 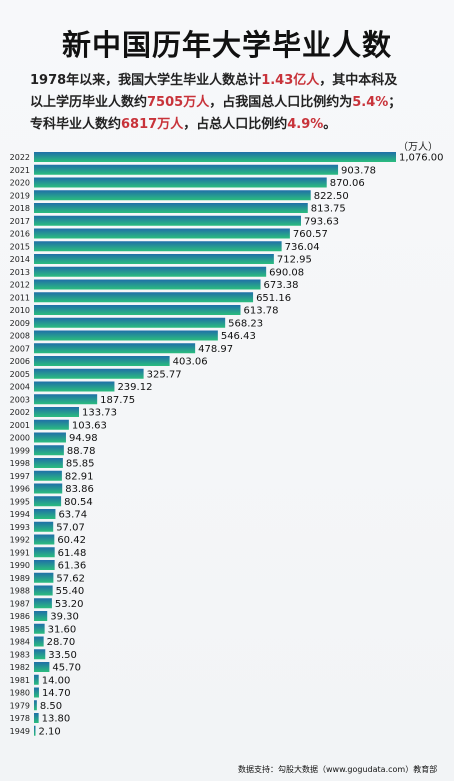 What do you see at coordinates (321, 221) in the screenshot?
I see `value-label: 793.63` at bounding box center [321, 221].